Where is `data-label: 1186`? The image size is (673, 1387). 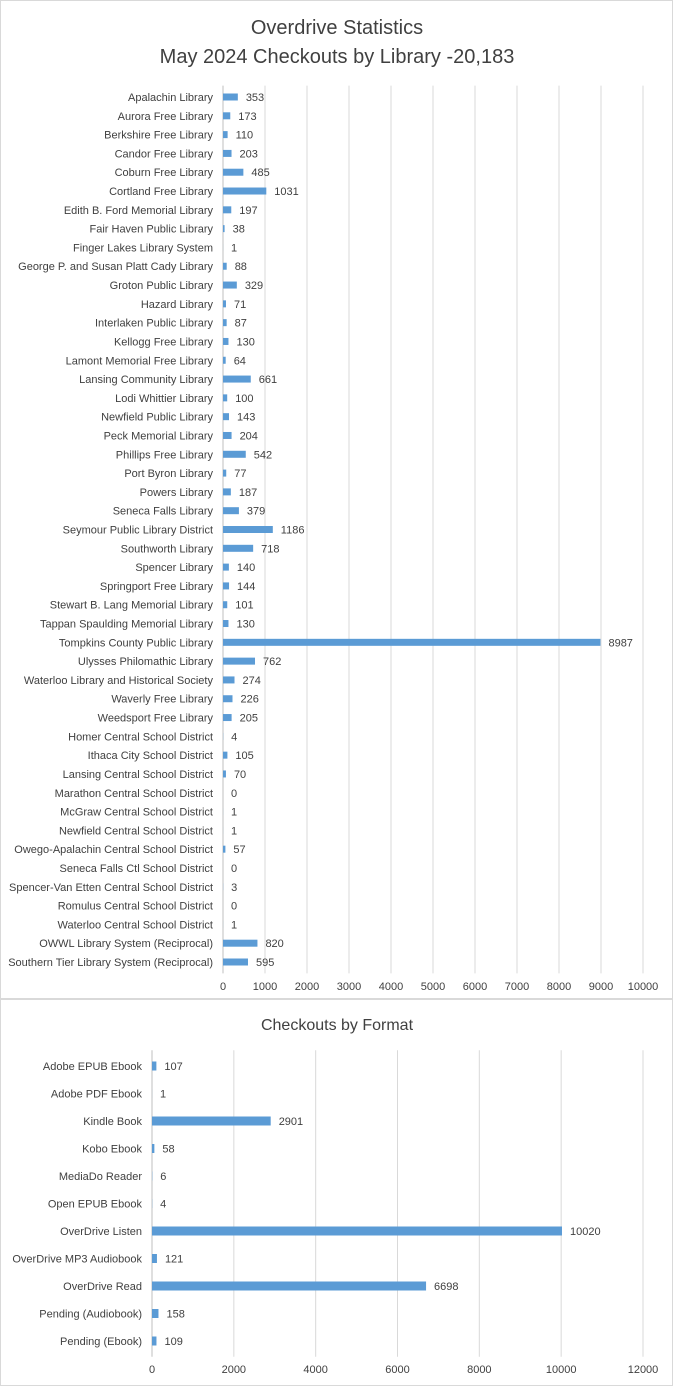
data-label: 1186 is located at coordinates (293, 531).